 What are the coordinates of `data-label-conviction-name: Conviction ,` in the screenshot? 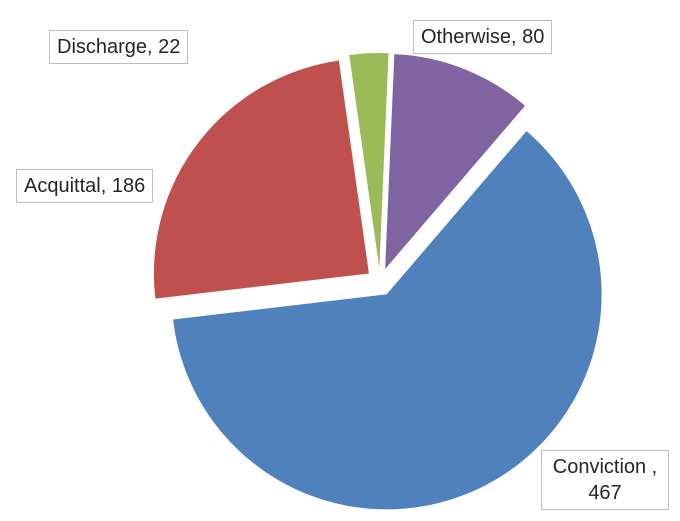 It's located at (605, 467).